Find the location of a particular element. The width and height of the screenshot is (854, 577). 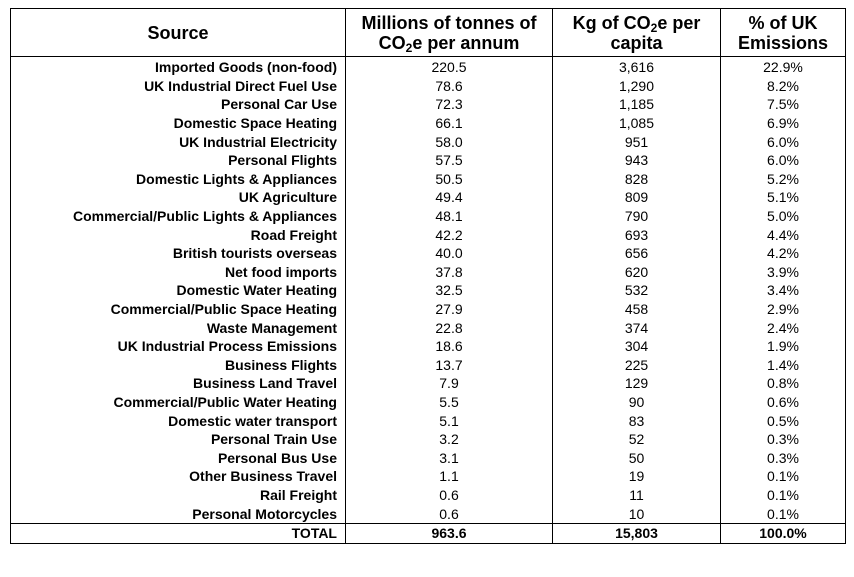

table-row: UK Agriculture 49.4 809 5.1% is located at coordinates (428, 197).